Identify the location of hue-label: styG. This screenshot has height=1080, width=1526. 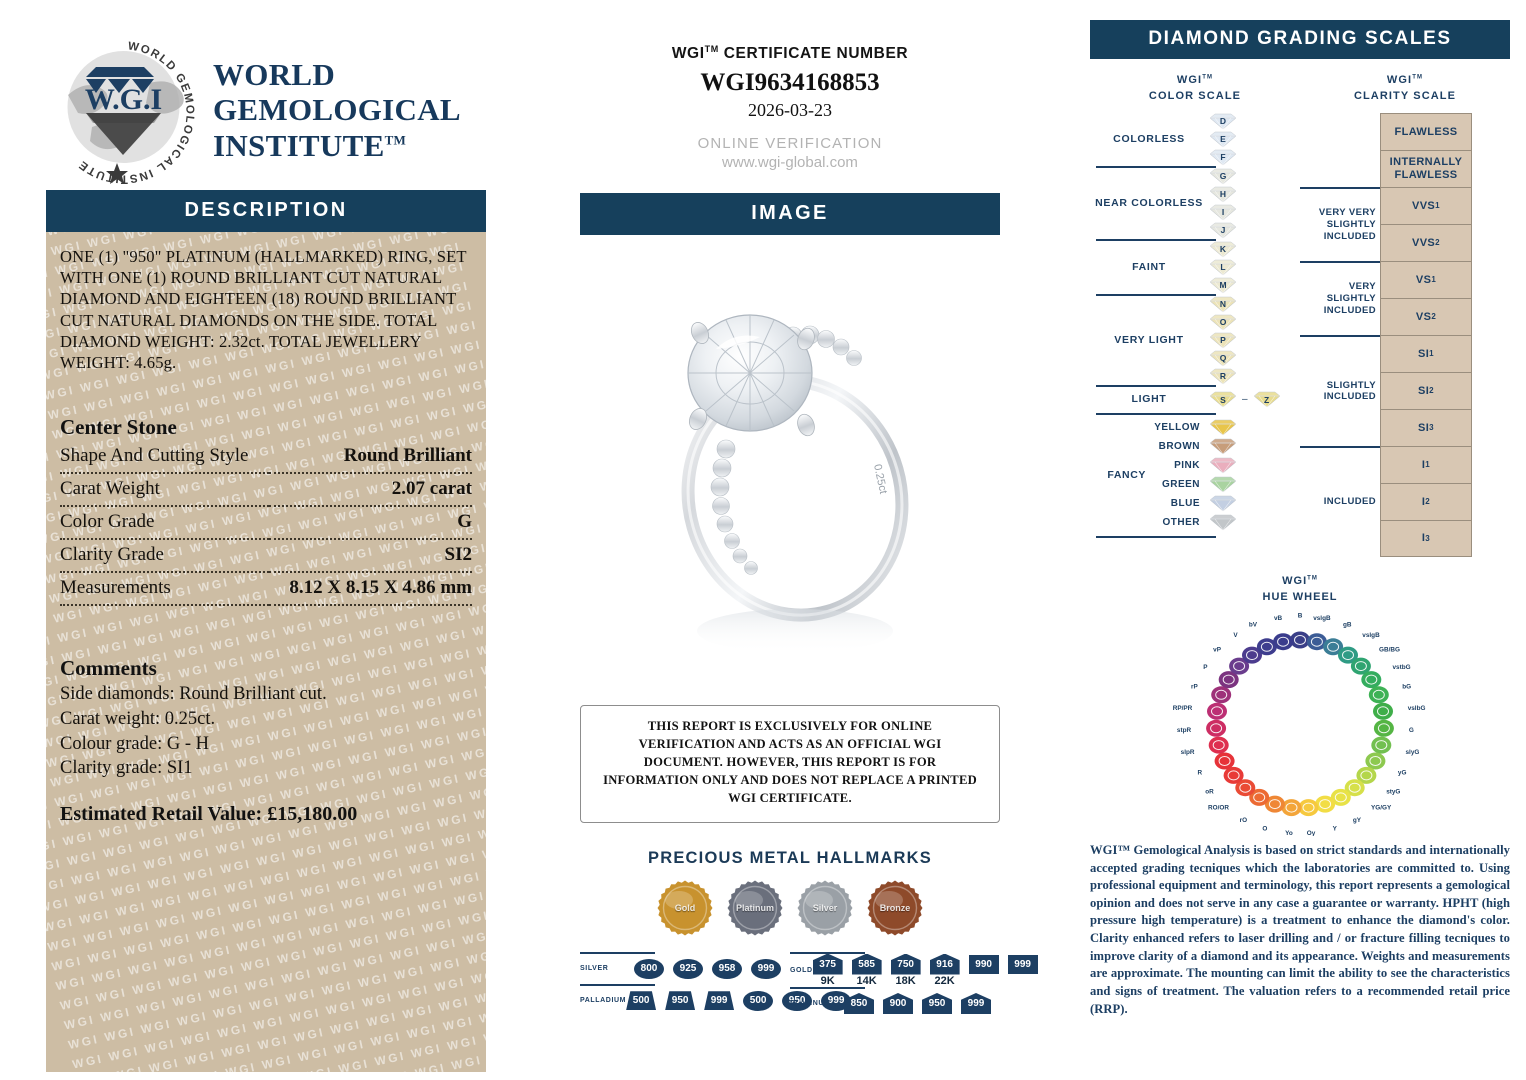
(1393, 791).